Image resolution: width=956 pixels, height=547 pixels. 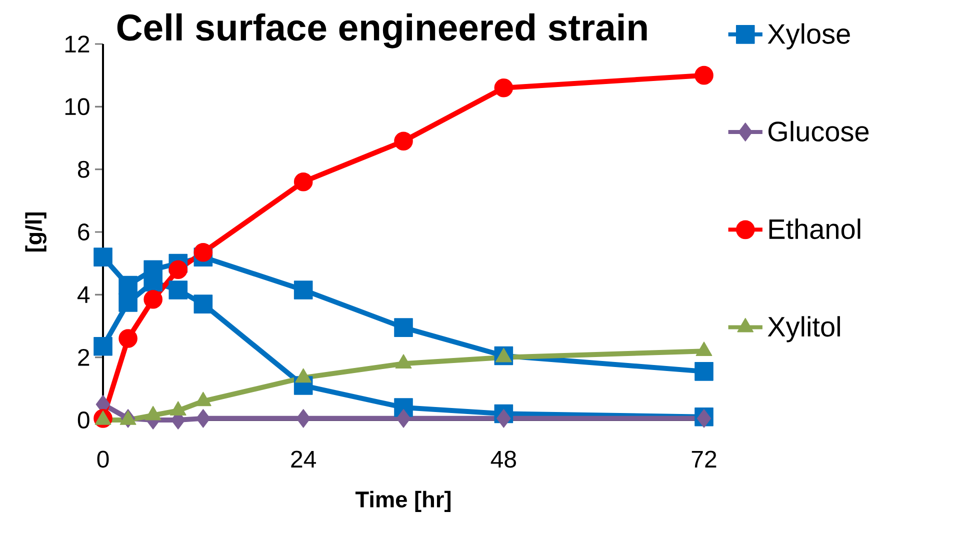 What do you see at coordinates (402, 501) in the screenshot?
I see `x-axis-title: Time [hr]` at bounding box center [402, 501].